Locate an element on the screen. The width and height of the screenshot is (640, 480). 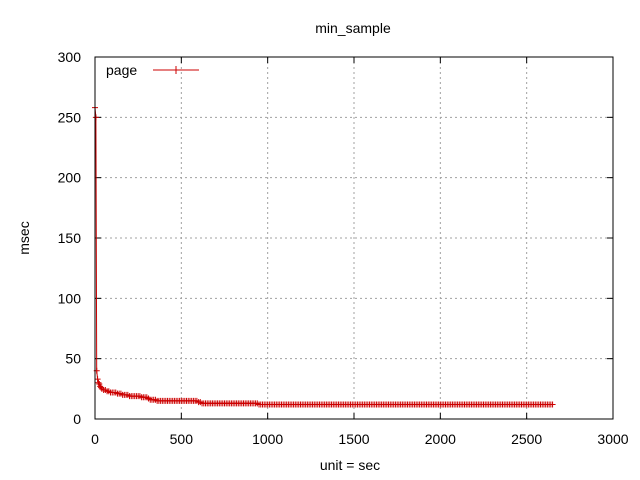
y-tick-label: 0 is located at coordinates (77, 419).